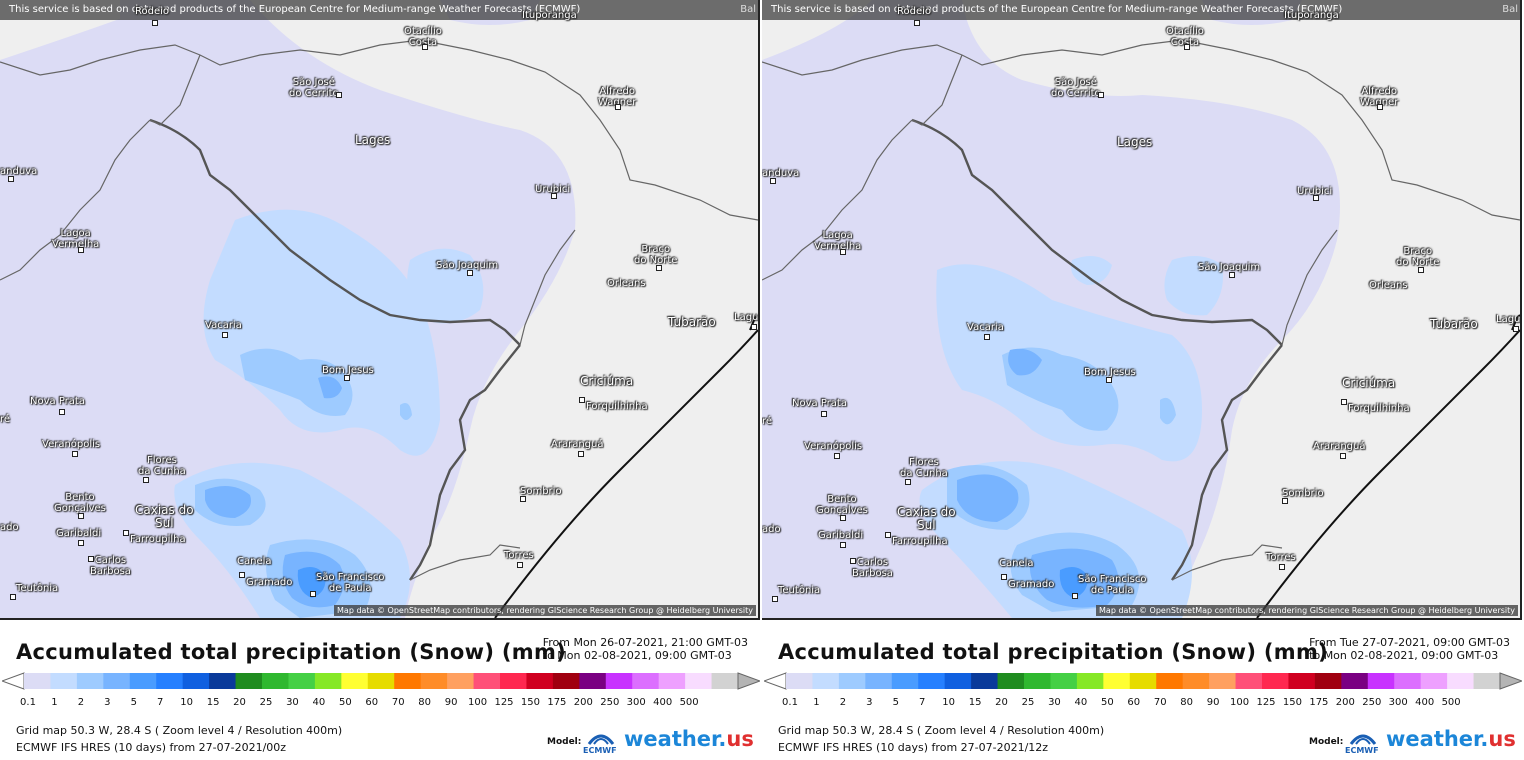  I want to click on city-label: Braço do Norte, so click(1418, 257).